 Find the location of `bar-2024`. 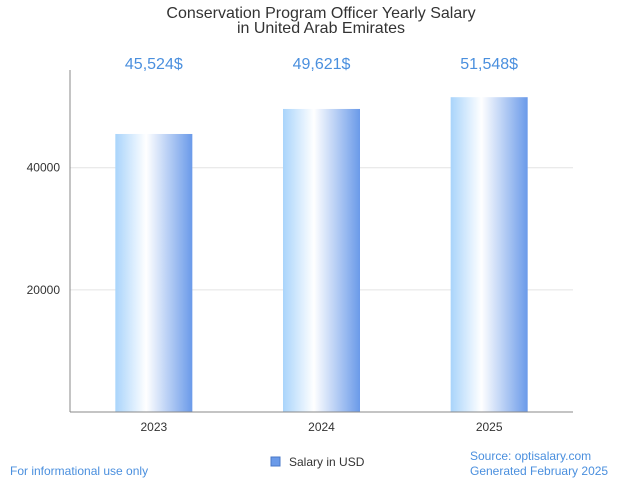

bar-2024 is located at coordinates (321, 260).